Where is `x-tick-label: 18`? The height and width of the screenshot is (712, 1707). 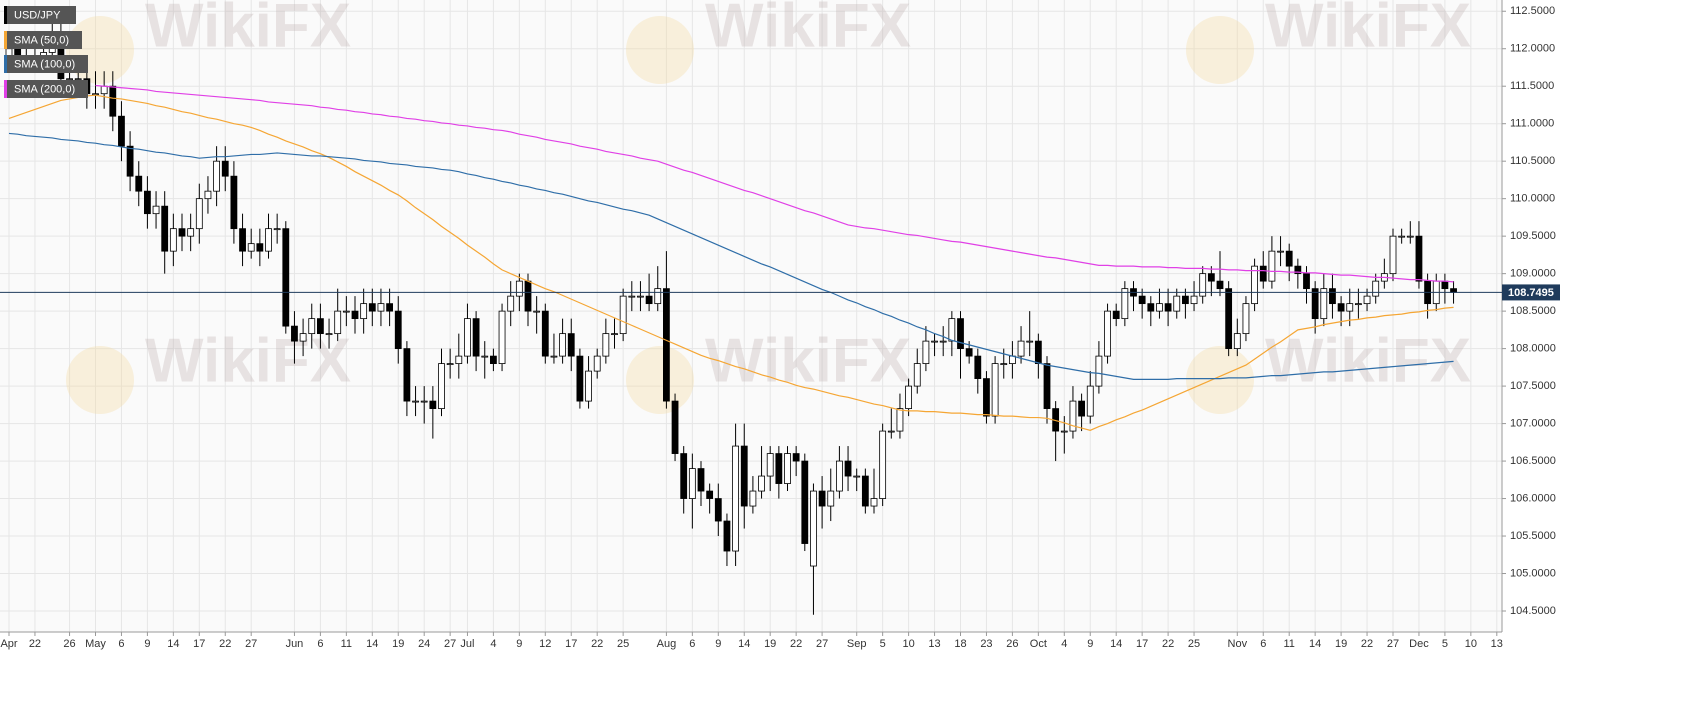
x-tick-label: 18 is located at coordinates (960, 644).